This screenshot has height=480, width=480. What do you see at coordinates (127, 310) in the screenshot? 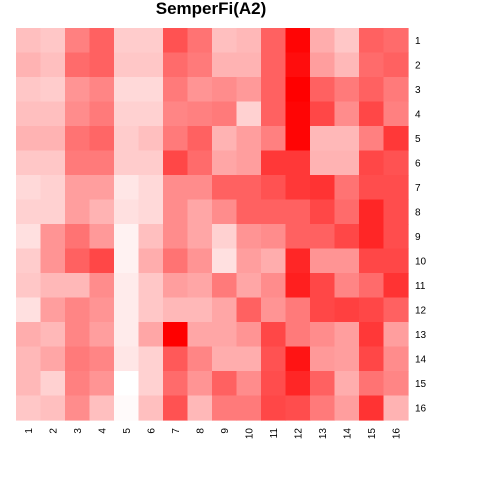
I see `heatmap-cell-r12-c5` at bounding box center [127, 310].